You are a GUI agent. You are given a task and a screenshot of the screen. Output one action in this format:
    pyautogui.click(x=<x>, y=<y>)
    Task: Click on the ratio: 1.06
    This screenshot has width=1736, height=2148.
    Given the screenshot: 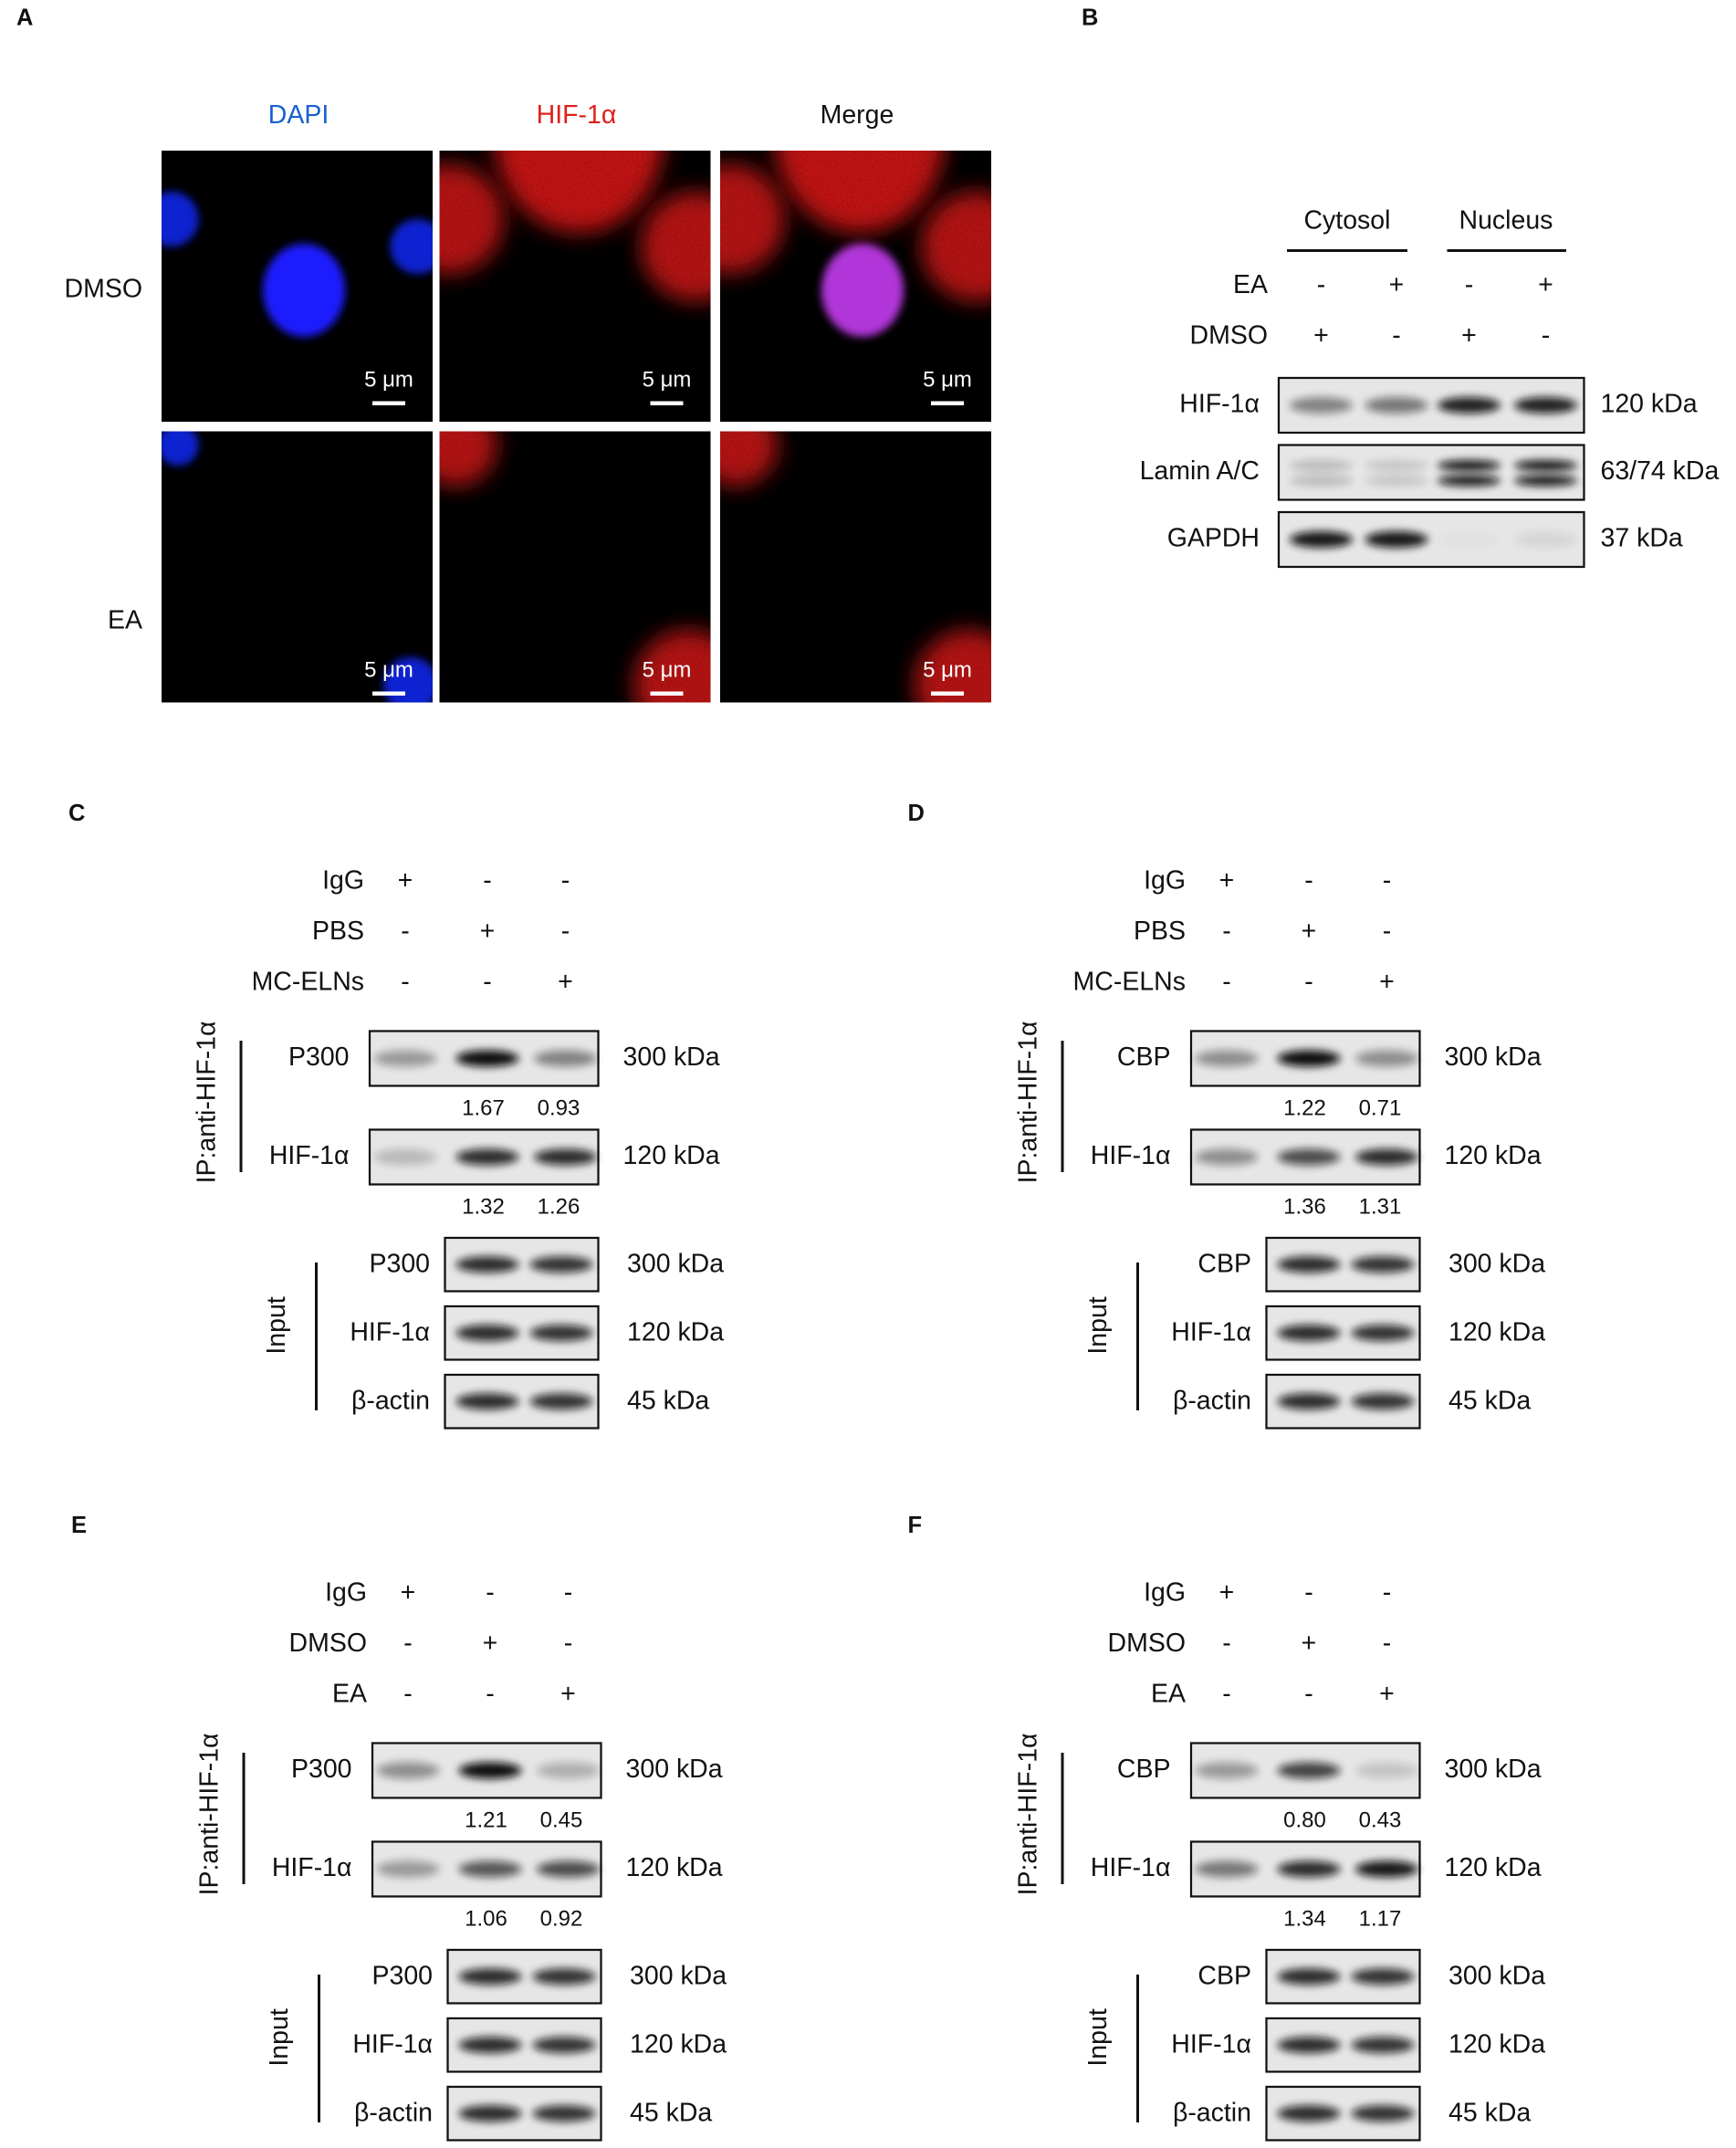 What is the action you would take?
    pyautogui.click(x=486, y=1918)
    